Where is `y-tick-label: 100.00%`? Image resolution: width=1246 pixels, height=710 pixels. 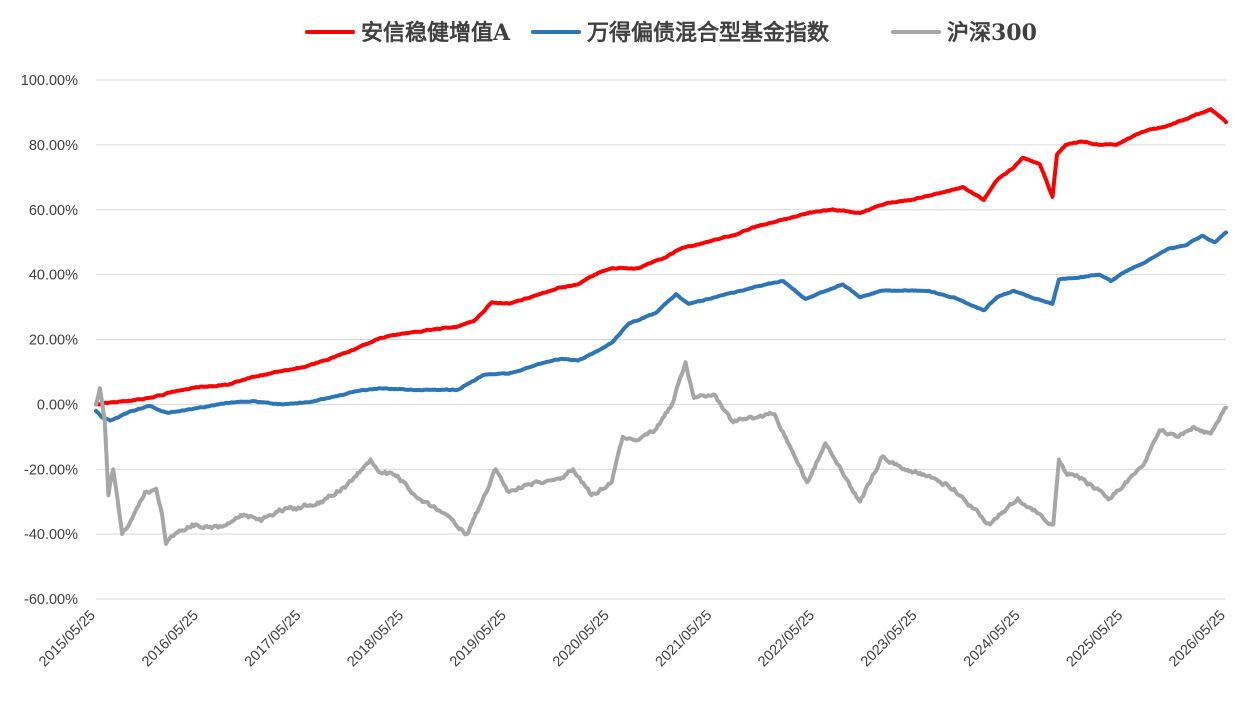 y-tick-label: 100.00% is located at coordinates (49, 81).